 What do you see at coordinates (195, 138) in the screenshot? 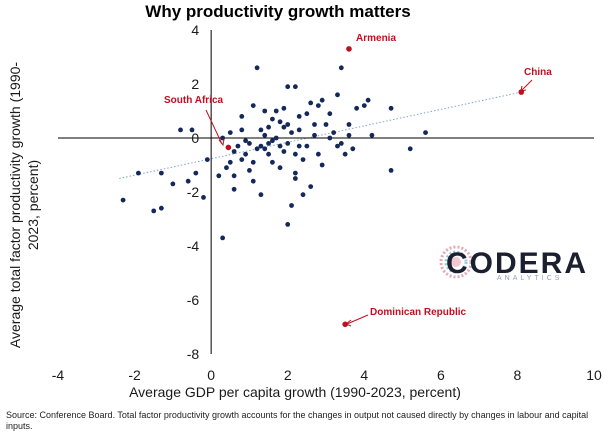
I see `y-tick-label: 0` at bounding box center [195, 138].